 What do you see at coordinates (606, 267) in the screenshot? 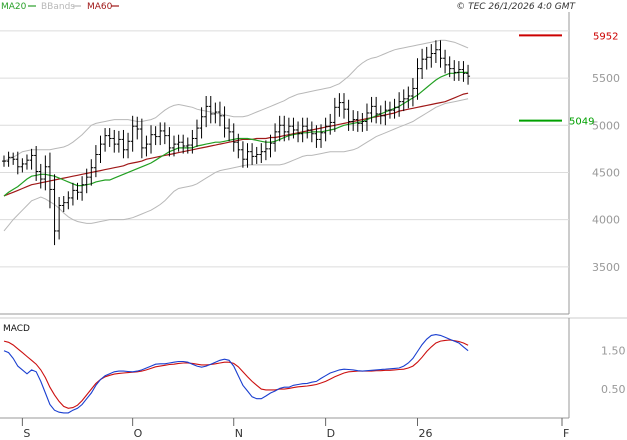
I see `price-y-tick-label: 3500` at bounding box center [606, 267].